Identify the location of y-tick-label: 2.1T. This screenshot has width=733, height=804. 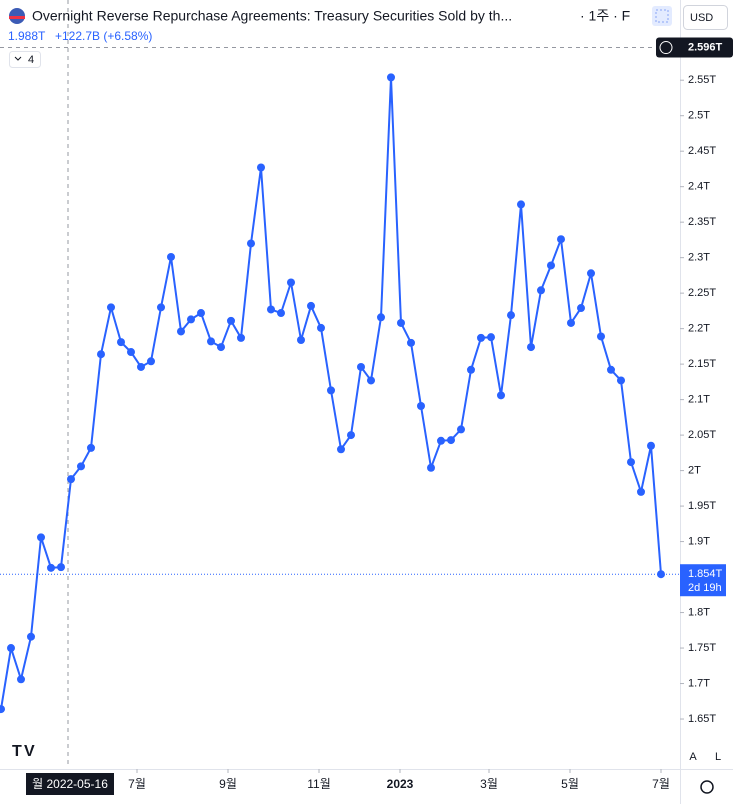
(699, 400).